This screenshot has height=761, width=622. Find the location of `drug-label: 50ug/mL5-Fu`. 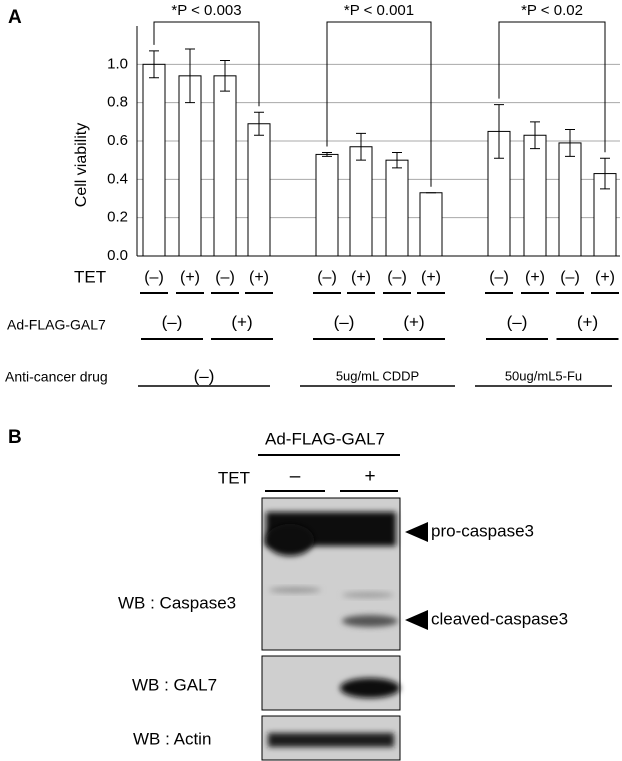

drug-label: 50ug/mL5-Fu is located at coordinates (543, 375).